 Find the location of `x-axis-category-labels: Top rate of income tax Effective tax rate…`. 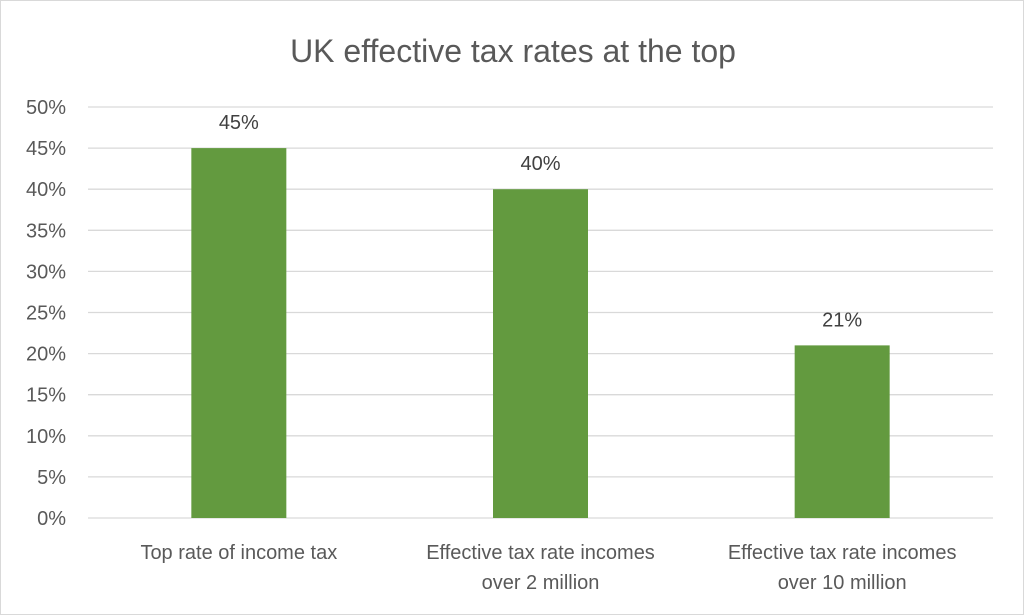

x-axis-category-labels: Top rate of income tax Effective tax rate… is located at coordinates (548, 568).